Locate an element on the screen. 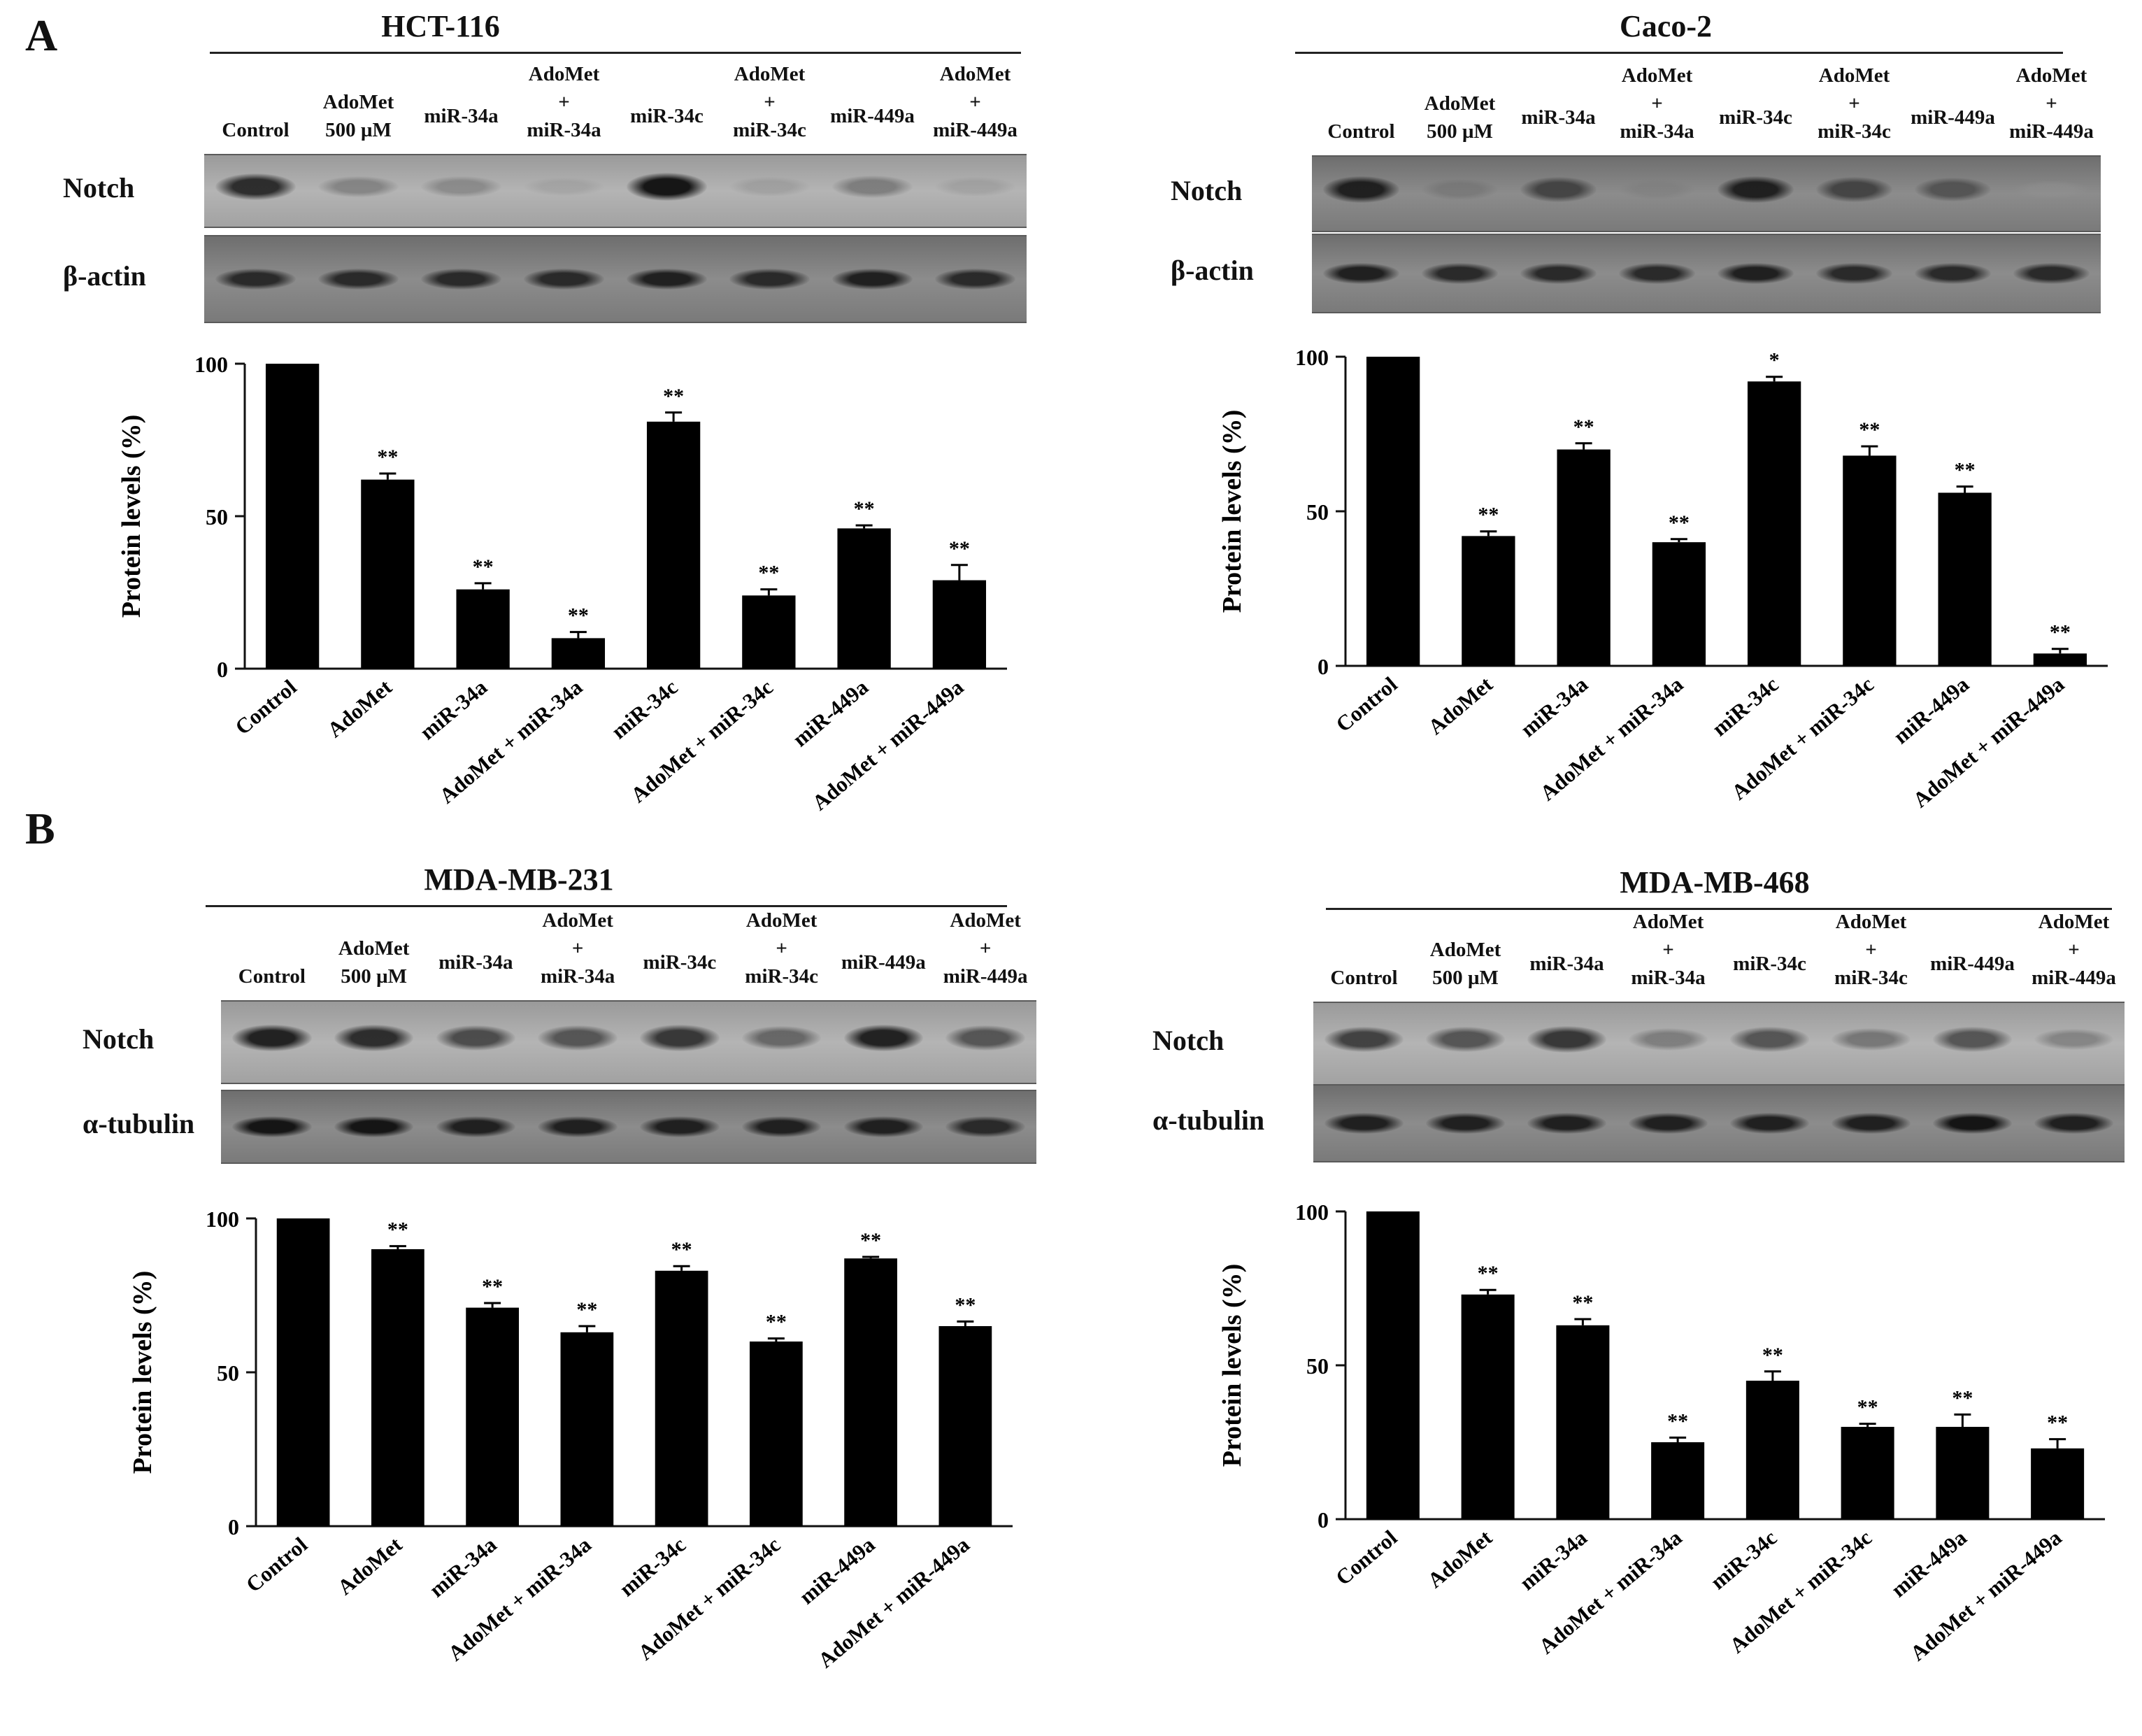 The image size is (2142, 1736). mdamb231-x-tick-label: AdoMet + miR-449a is located at coordinates (893, 1602).